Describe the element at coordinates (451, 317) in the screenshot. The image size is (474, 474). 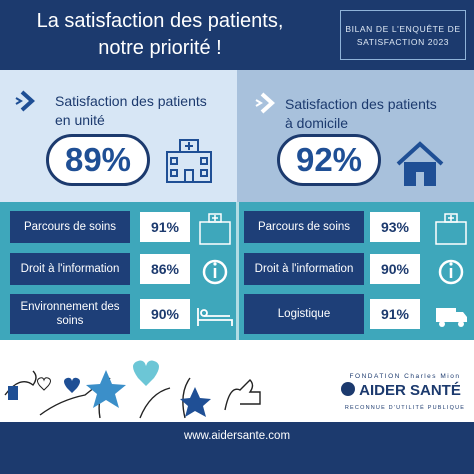
I see `truck-icon` at that location.